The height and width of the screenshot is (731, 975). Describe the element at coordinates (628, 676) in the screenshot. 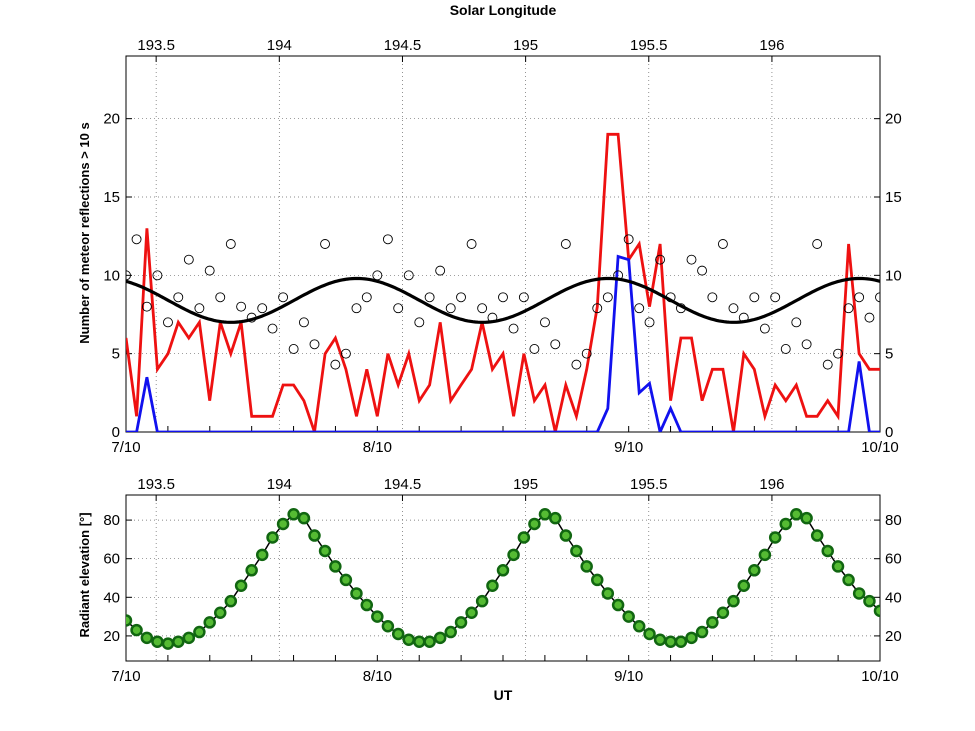

I see `bottom-x-tick-label: 9/10` at that location.